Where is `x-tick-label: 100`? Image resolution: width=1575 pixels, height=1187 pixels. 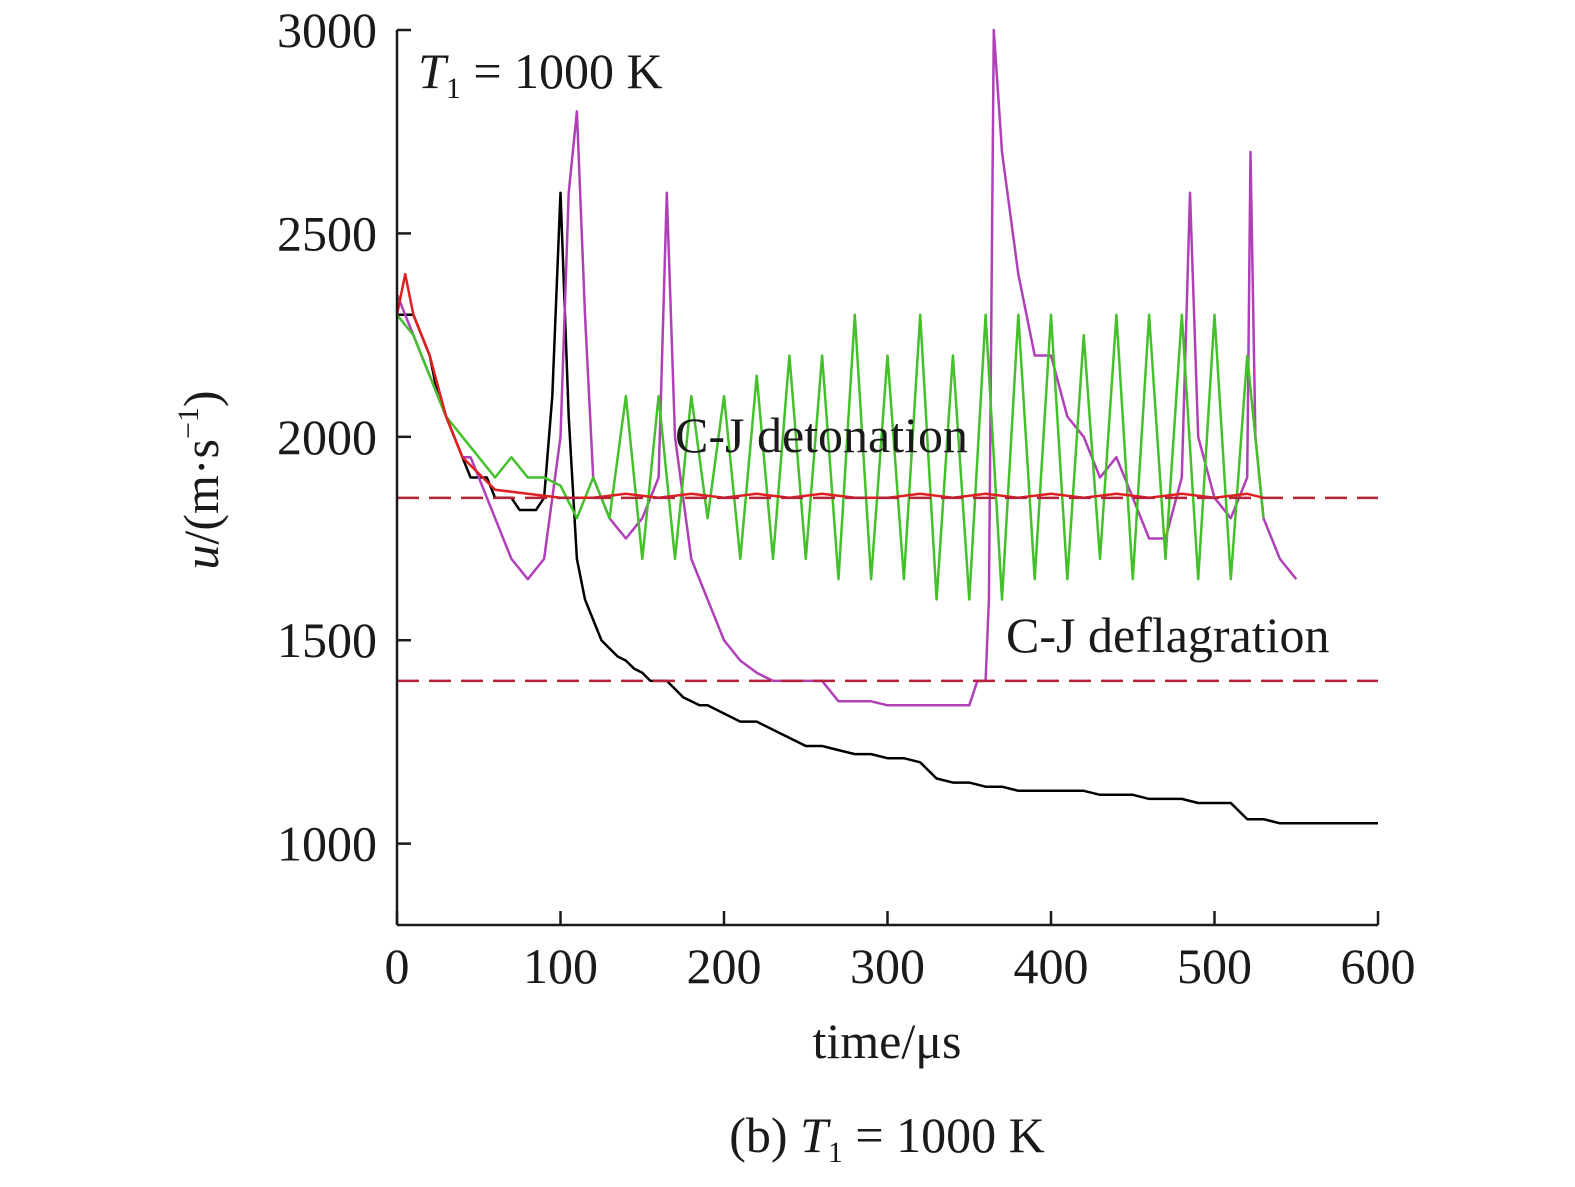
x-tick-label: 100 is located at coordinates (560, 966).